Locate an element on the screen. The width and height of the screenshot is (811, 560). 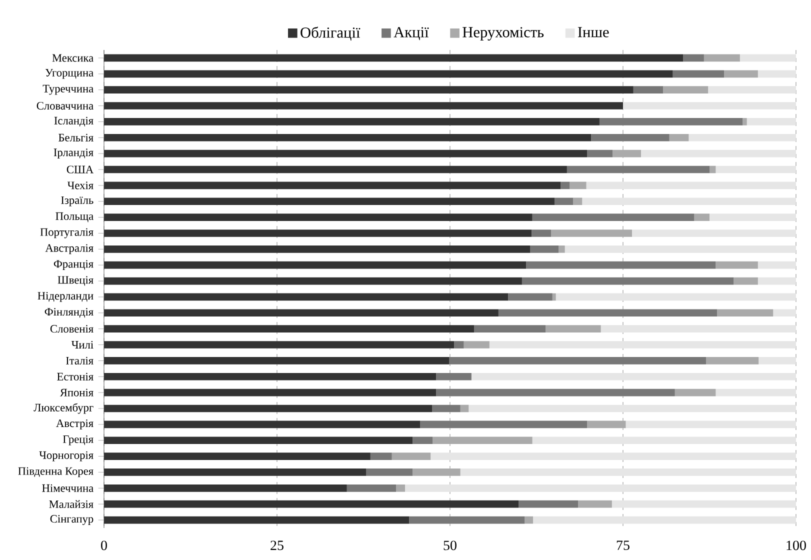
x-tick-label: 50 is located at coordinates (450, 545).